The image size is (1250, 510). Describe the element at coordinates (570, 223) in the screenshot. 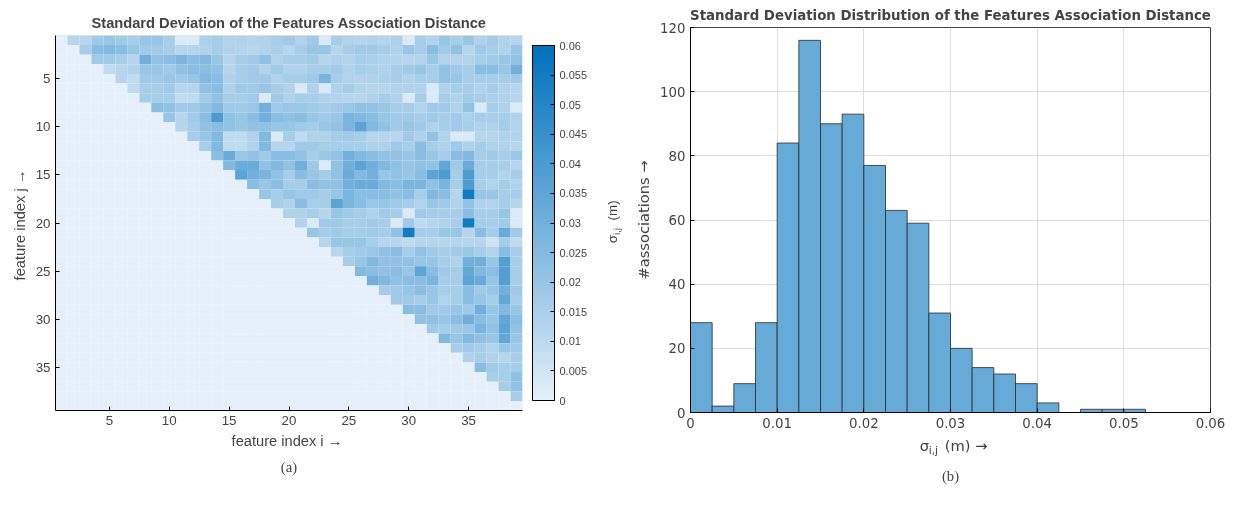

I see `color-bar-label: 0.03` at that location.